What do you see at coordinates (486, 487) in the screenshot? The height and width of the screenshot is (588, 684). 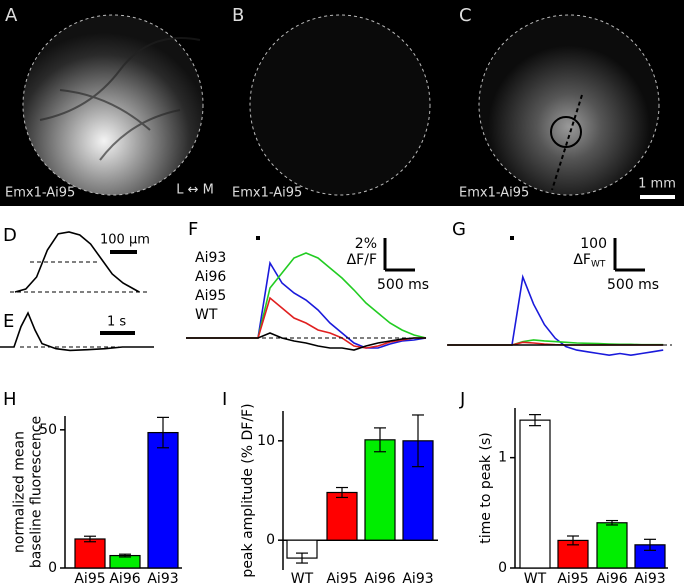 I see `y-axis-label: time to peak (s)` at bounding box center [486, 487].